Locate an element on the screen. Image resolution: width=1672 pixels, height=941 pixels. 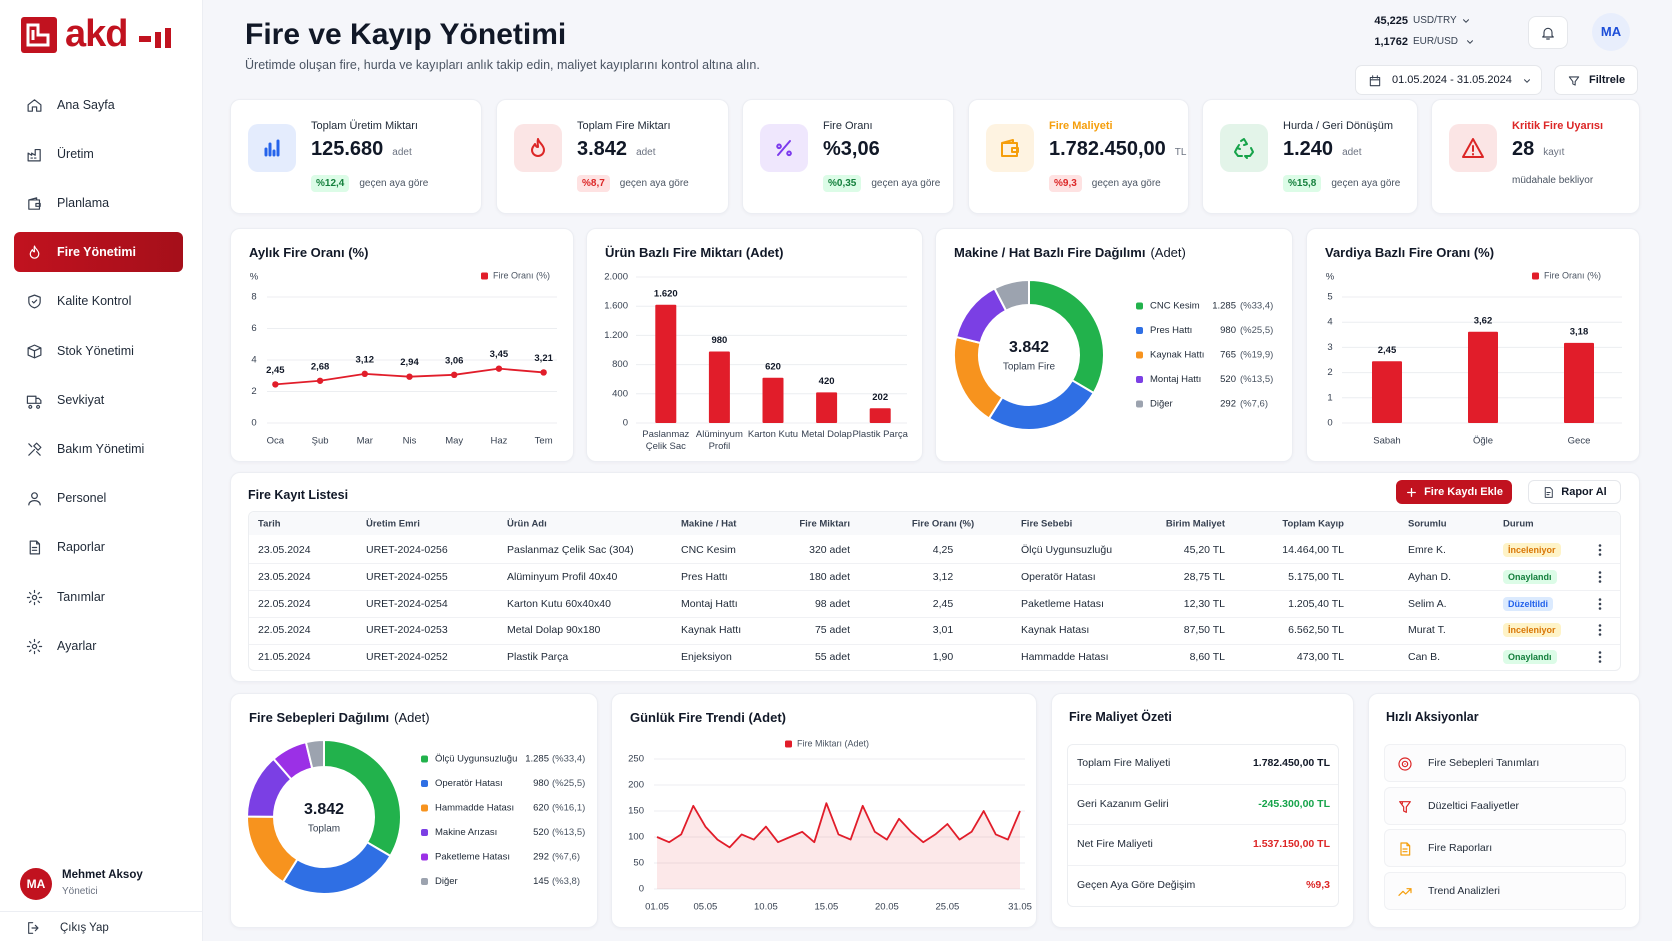
page-title: Fire ve Kayıp Yönetimi is located at coordinates (406, 34).